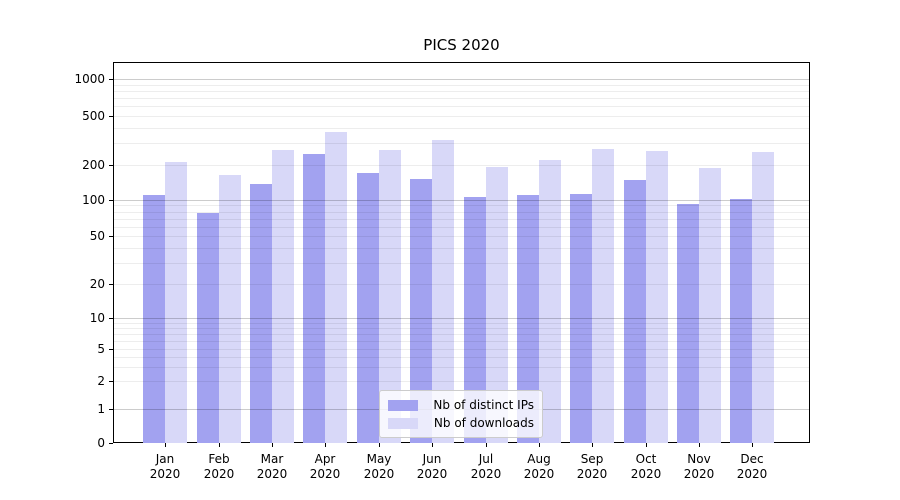 This screenshot has width=900, height=500. What do you see at coordinates (646, 466) in the screenshot?
I see `x-tick-label: Oct 2020` at bounding box center [646, 466].